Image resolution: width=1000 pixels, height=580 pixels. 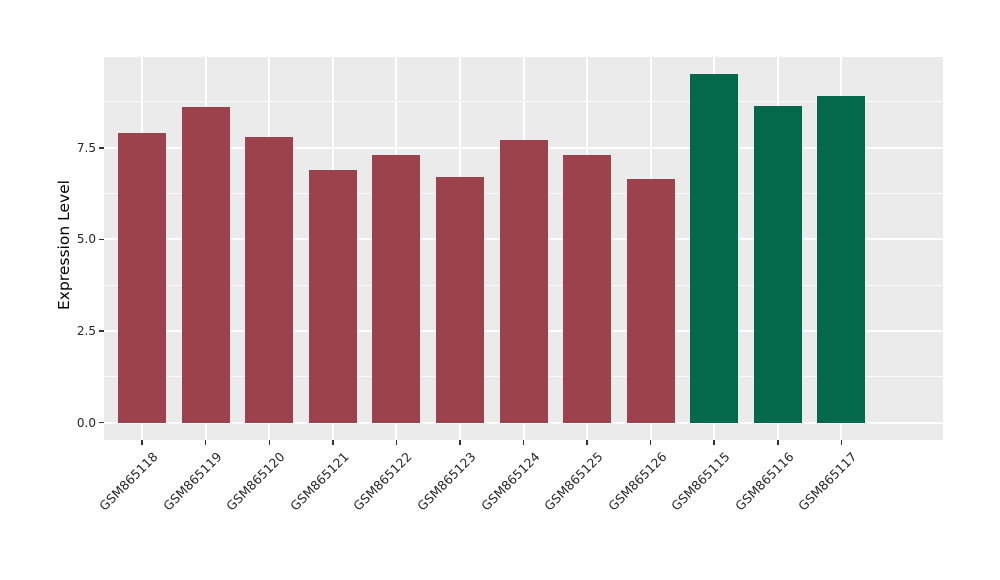 I want to click on x-tick-label: GSM865115, so click(x=700, y=481).